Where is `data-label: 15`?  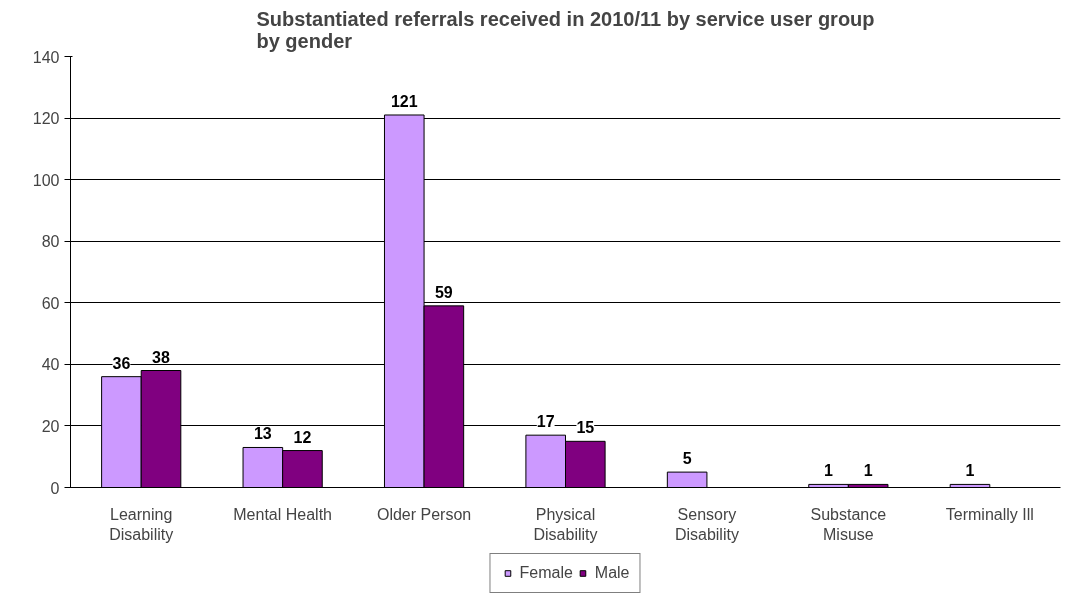
data-label: 15 is located at coordinates (585, 428).